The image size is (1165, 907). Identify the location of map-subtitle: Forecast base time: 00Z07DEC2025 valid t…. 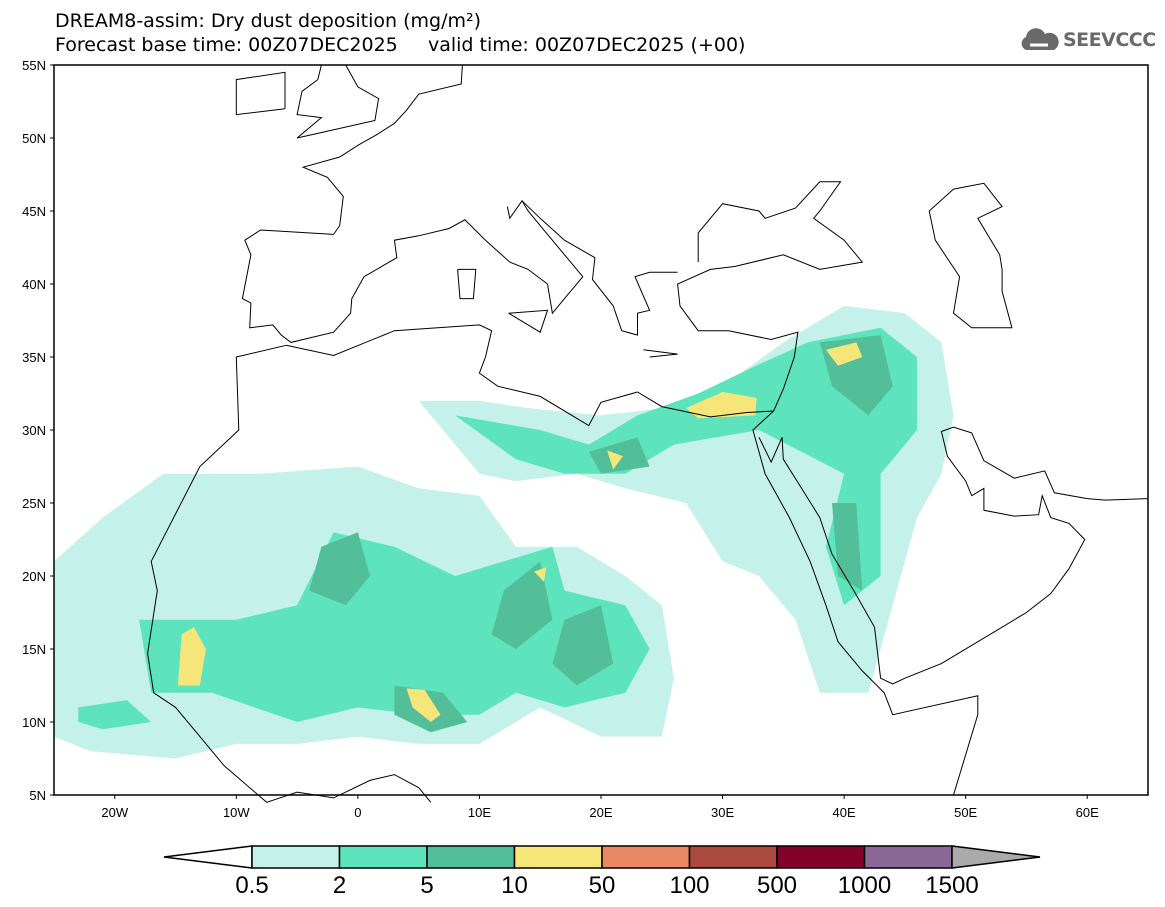
(400, 45).